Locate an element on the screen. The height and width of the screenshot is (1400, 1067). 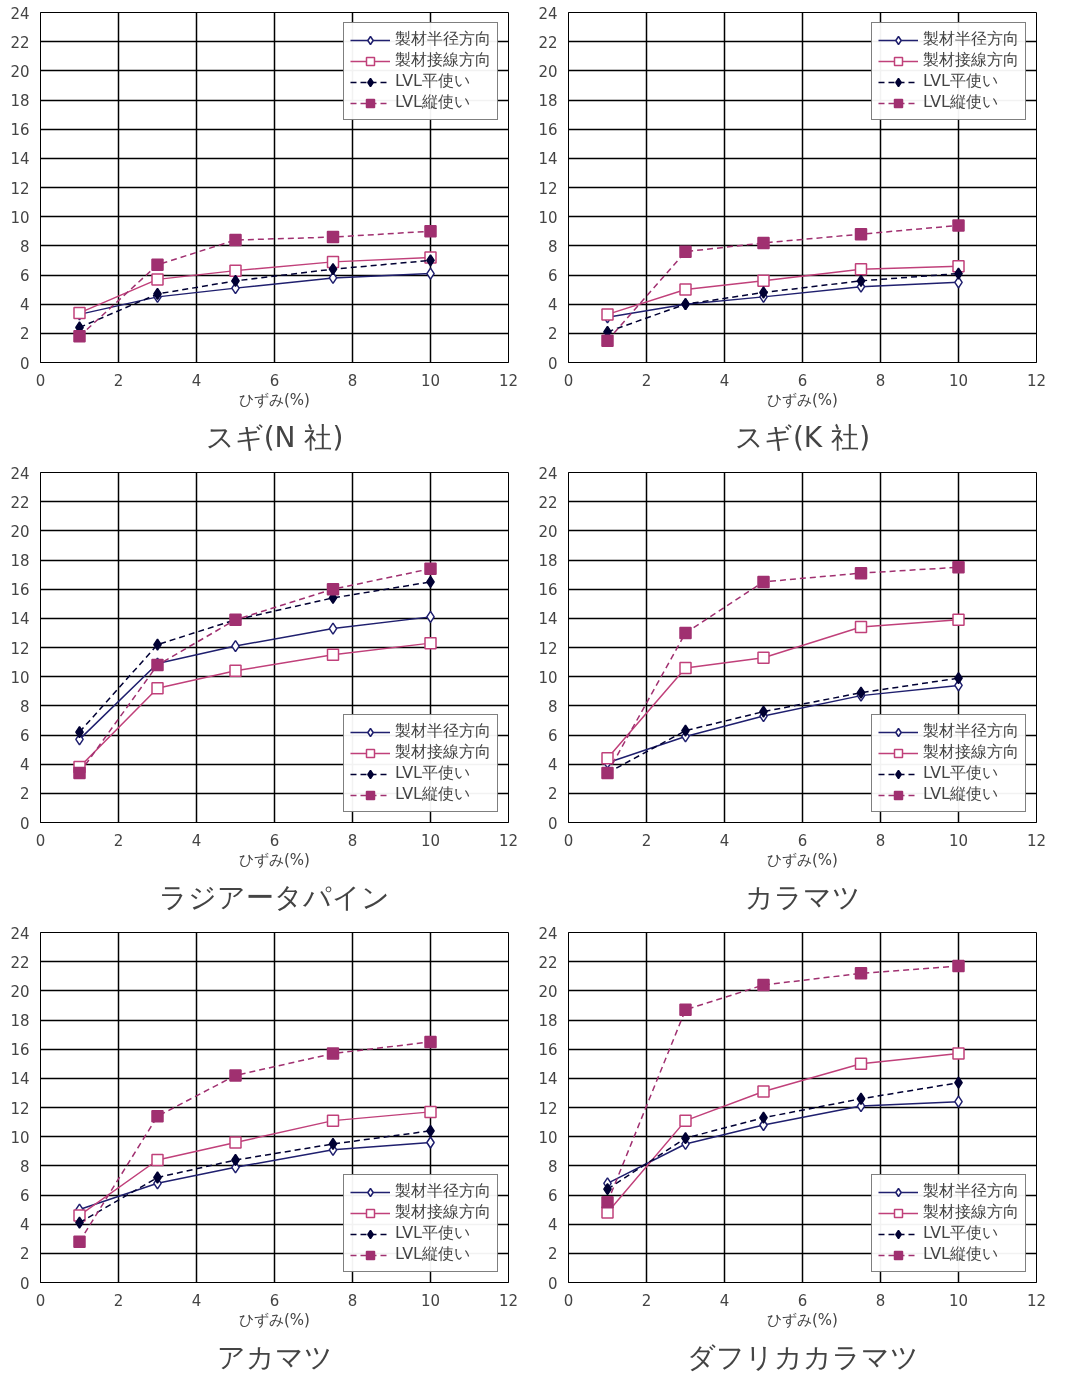
text: スギ(K 社) is located at coordinates (802, 437).